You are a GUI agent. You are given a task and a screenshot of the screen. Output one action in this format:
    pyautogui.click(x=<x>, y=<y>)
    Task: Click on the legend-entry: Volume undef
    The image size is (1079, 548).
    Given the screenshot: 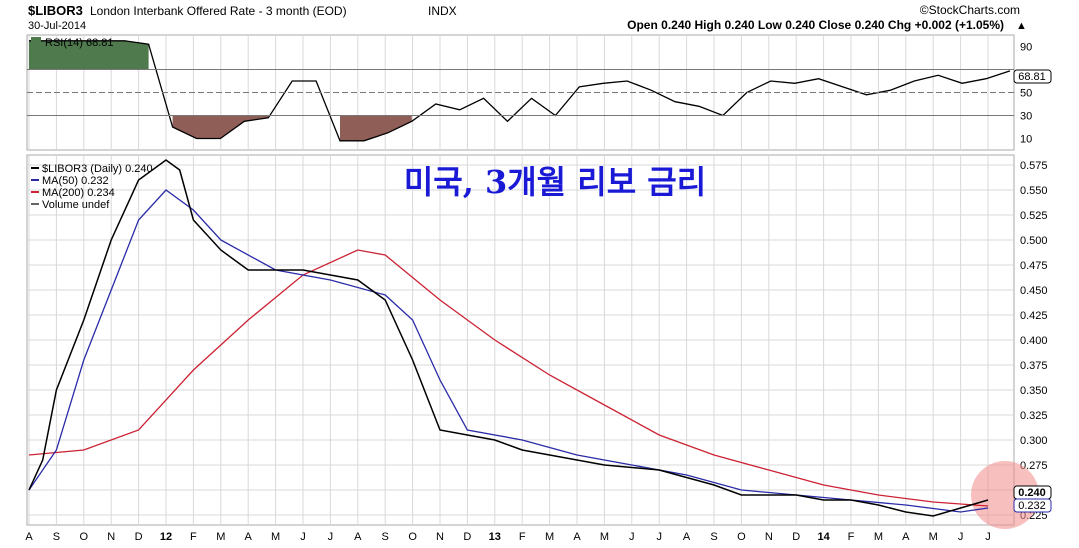 What is the action you would take?
    pyautogui.click(x=76, y=205)
    